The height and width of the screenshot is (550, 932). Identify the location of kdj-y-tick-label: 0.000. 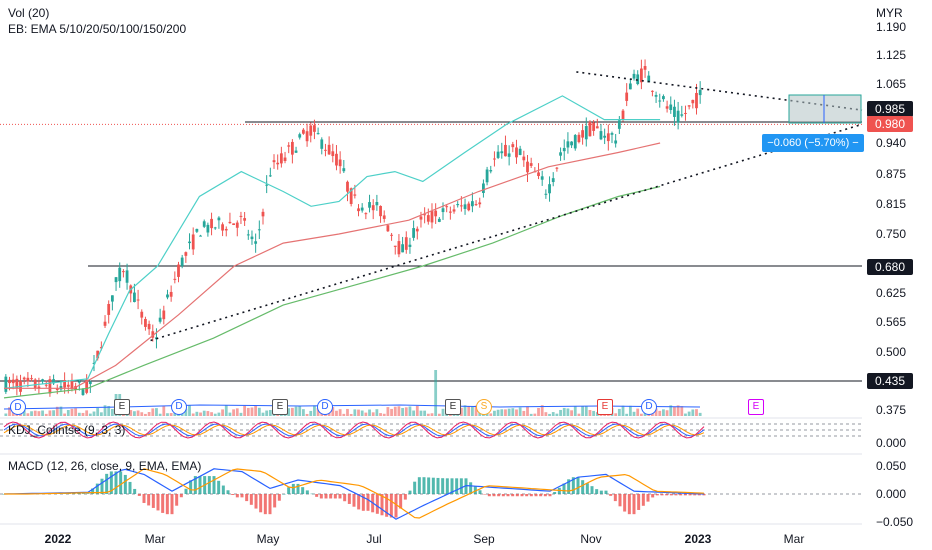
(891, 443).